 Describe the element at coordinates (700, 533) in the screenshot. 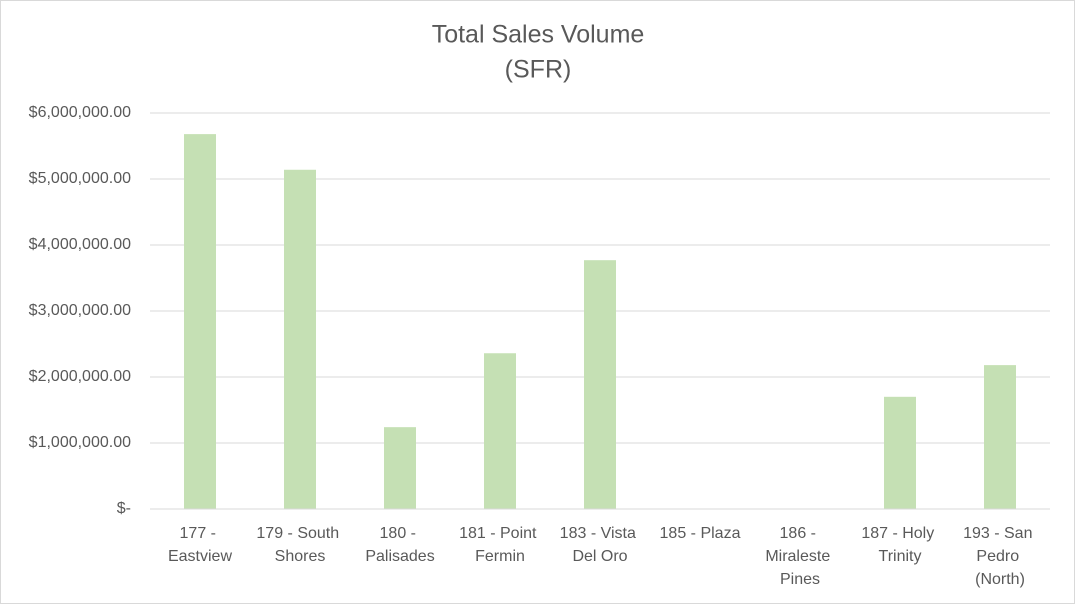

I see `x-tick-label: 185 - Plaza` at that location.